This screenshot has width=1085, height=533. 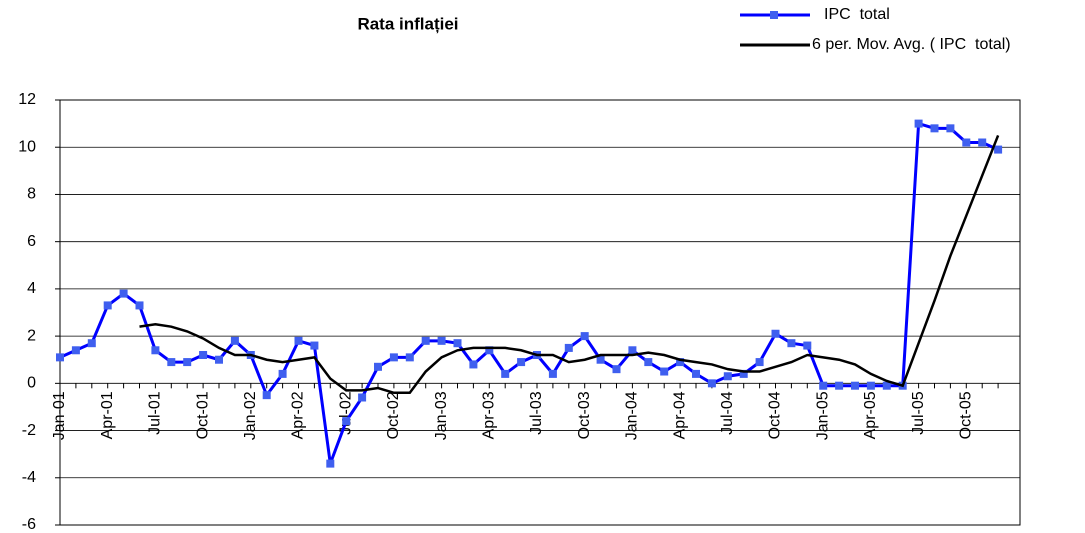 What do you see at coordinates (441, 415) in the screenshot?
I see `x-tick-label: Jan-03` at bounding box center [441, 415].